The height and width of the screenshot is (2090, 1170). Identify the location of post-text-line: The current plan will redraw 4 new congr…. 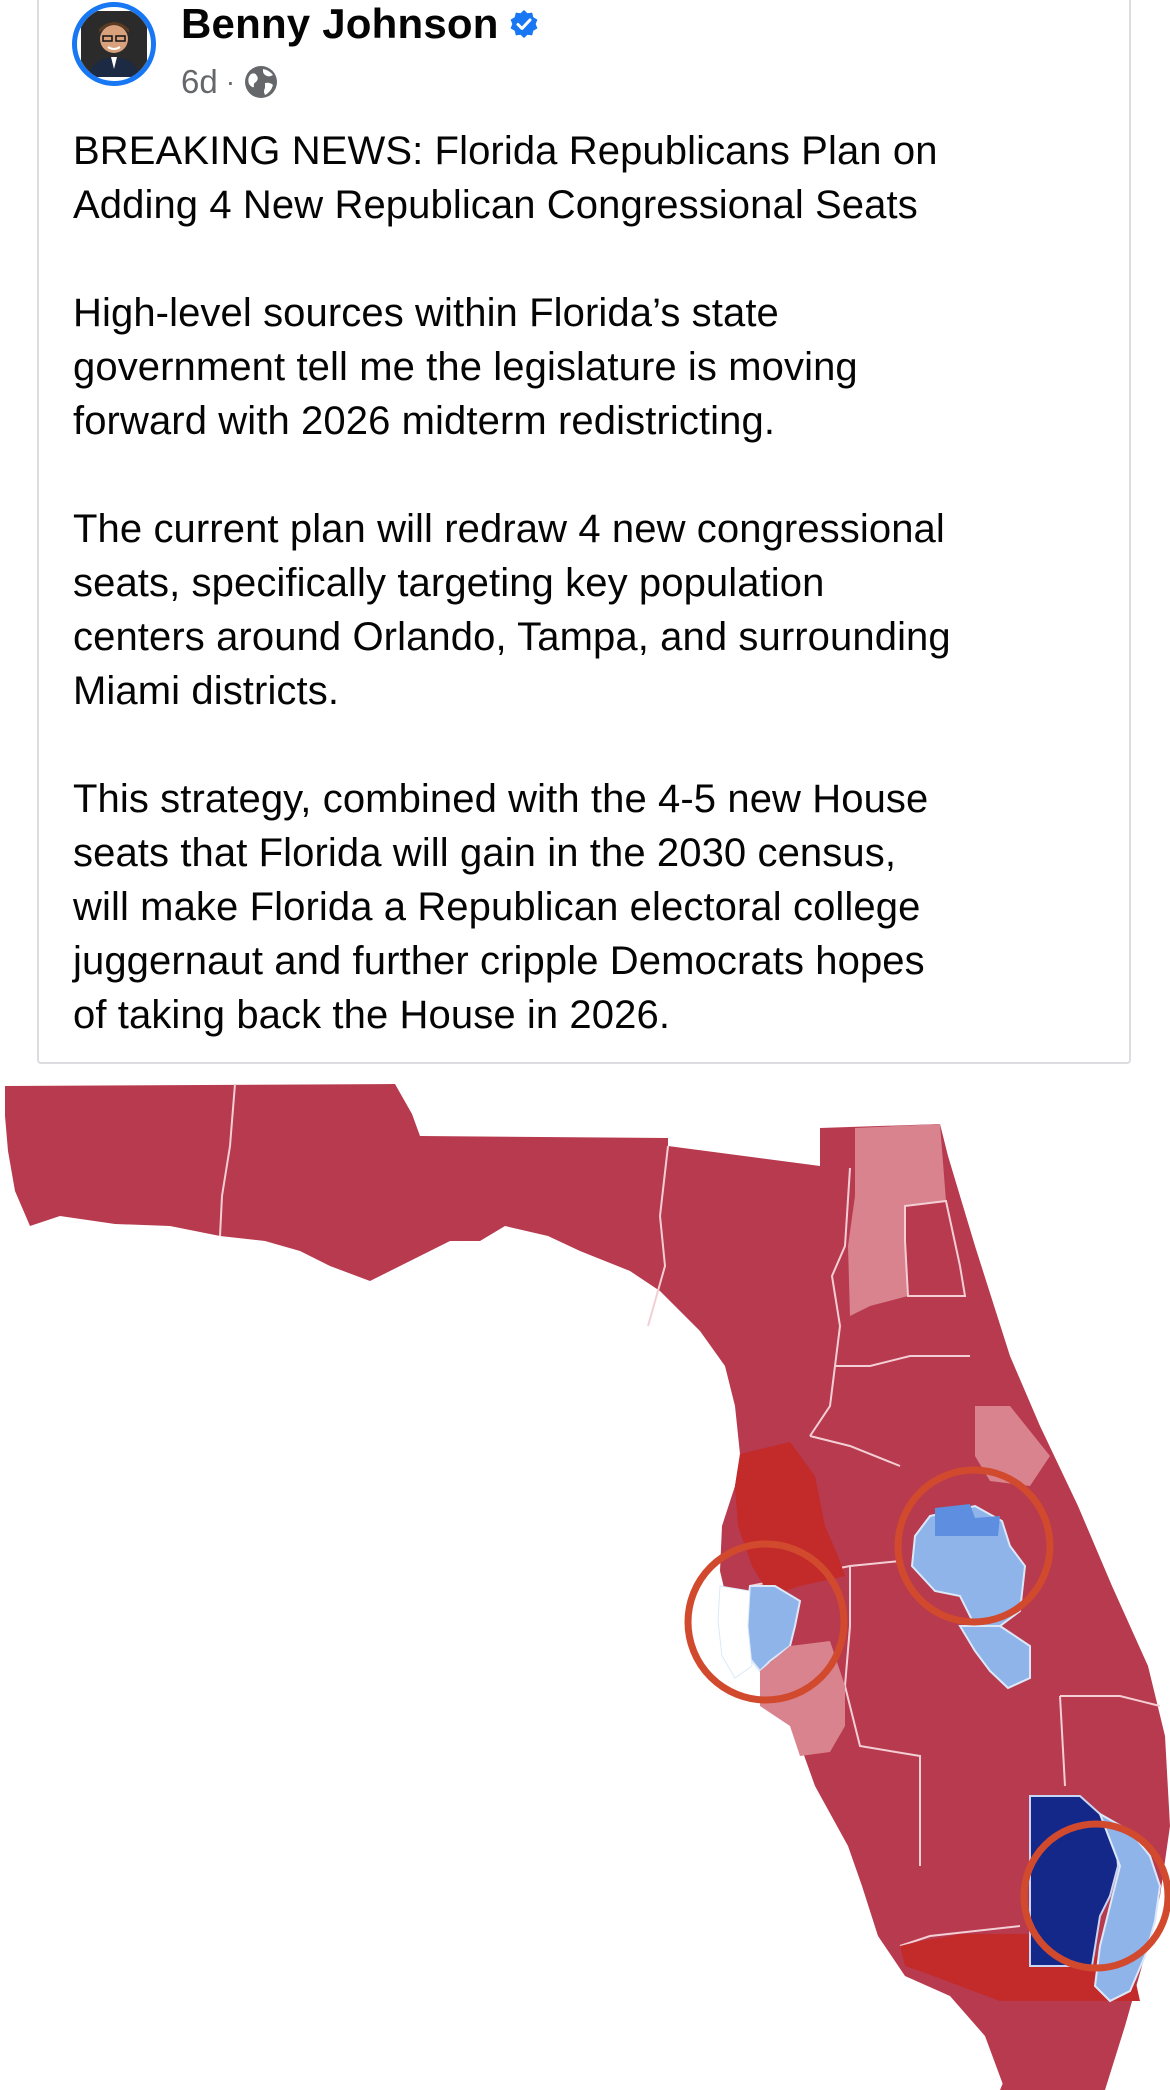
(509, 529).